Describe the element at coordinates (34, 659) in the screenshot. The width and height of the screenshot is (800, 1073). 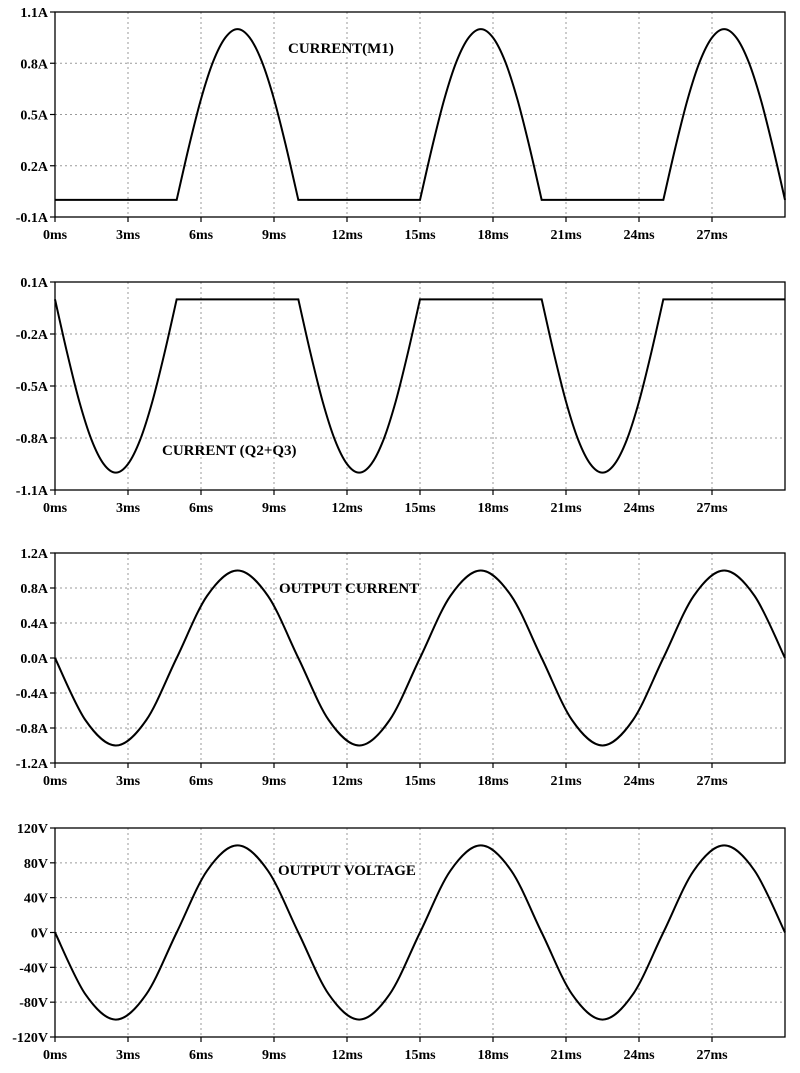
I see `y-tick-label: 0.0A` at that location.